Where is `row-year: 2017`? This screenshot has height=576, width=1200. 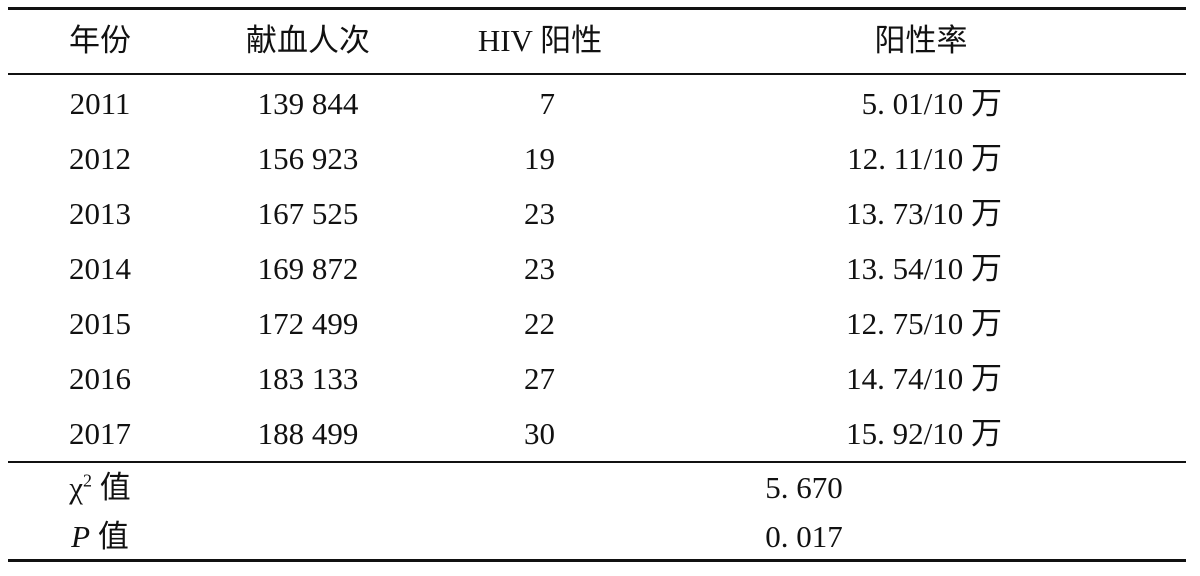 row-year: 2017 is located at coordinates (100, 433).